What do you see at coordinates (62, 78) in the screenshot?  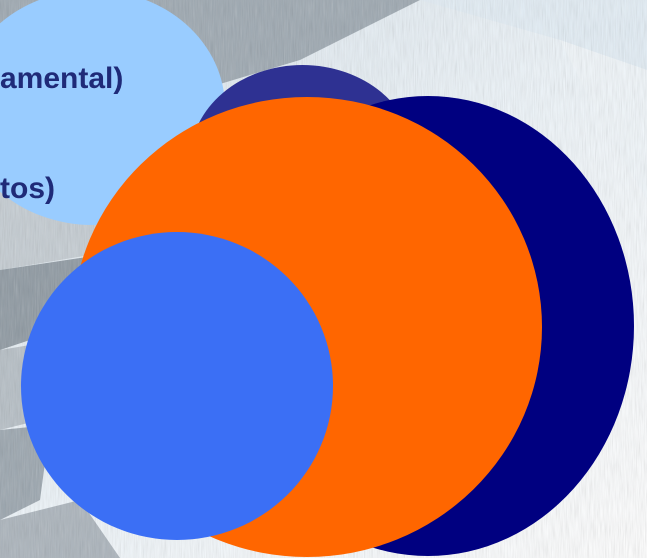 I see `heading-line-1: amental)` at bounding box center [62, 78].